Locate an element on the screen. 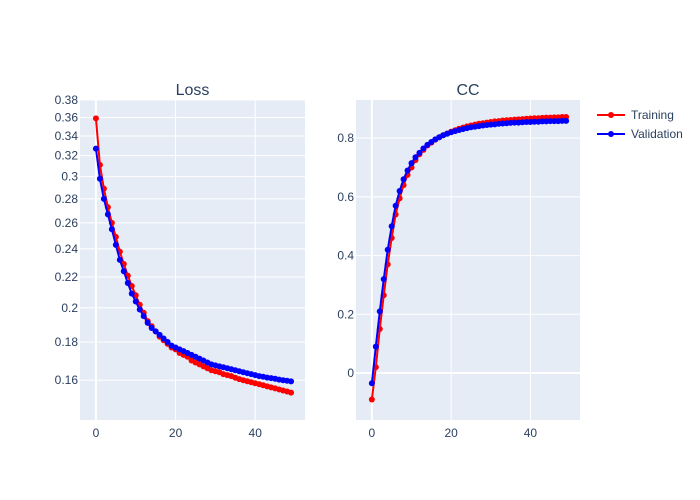  y-tick-label: 0.26 is located at coordinates (67, 223).